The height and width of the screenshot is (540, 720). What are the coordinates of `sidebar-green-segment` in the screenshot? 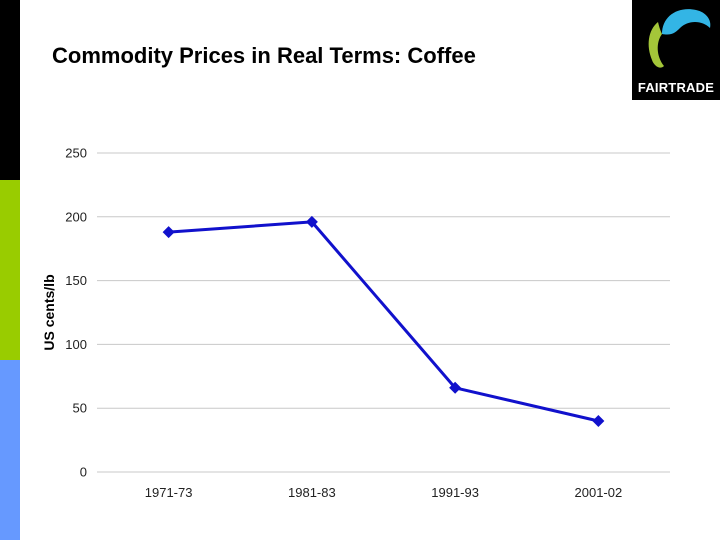 It's located at (10, 270).